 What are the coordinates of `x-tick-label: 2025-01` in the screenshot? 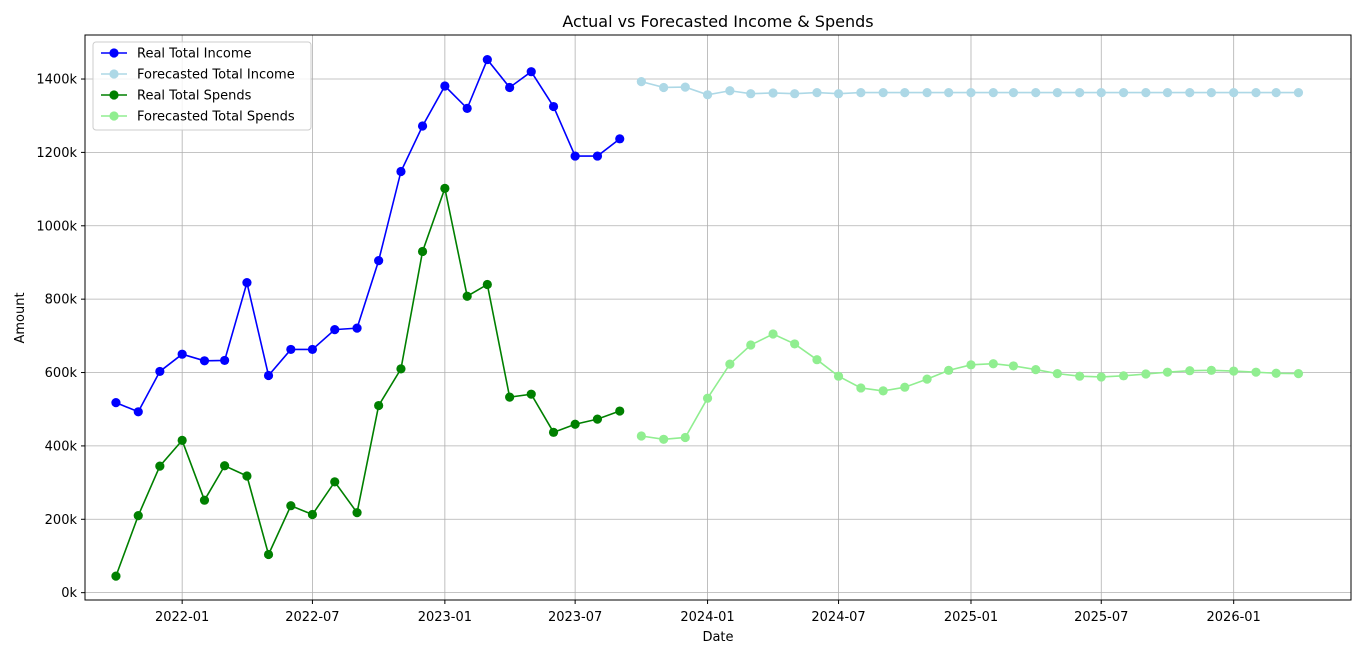 It's located at (971, 617).